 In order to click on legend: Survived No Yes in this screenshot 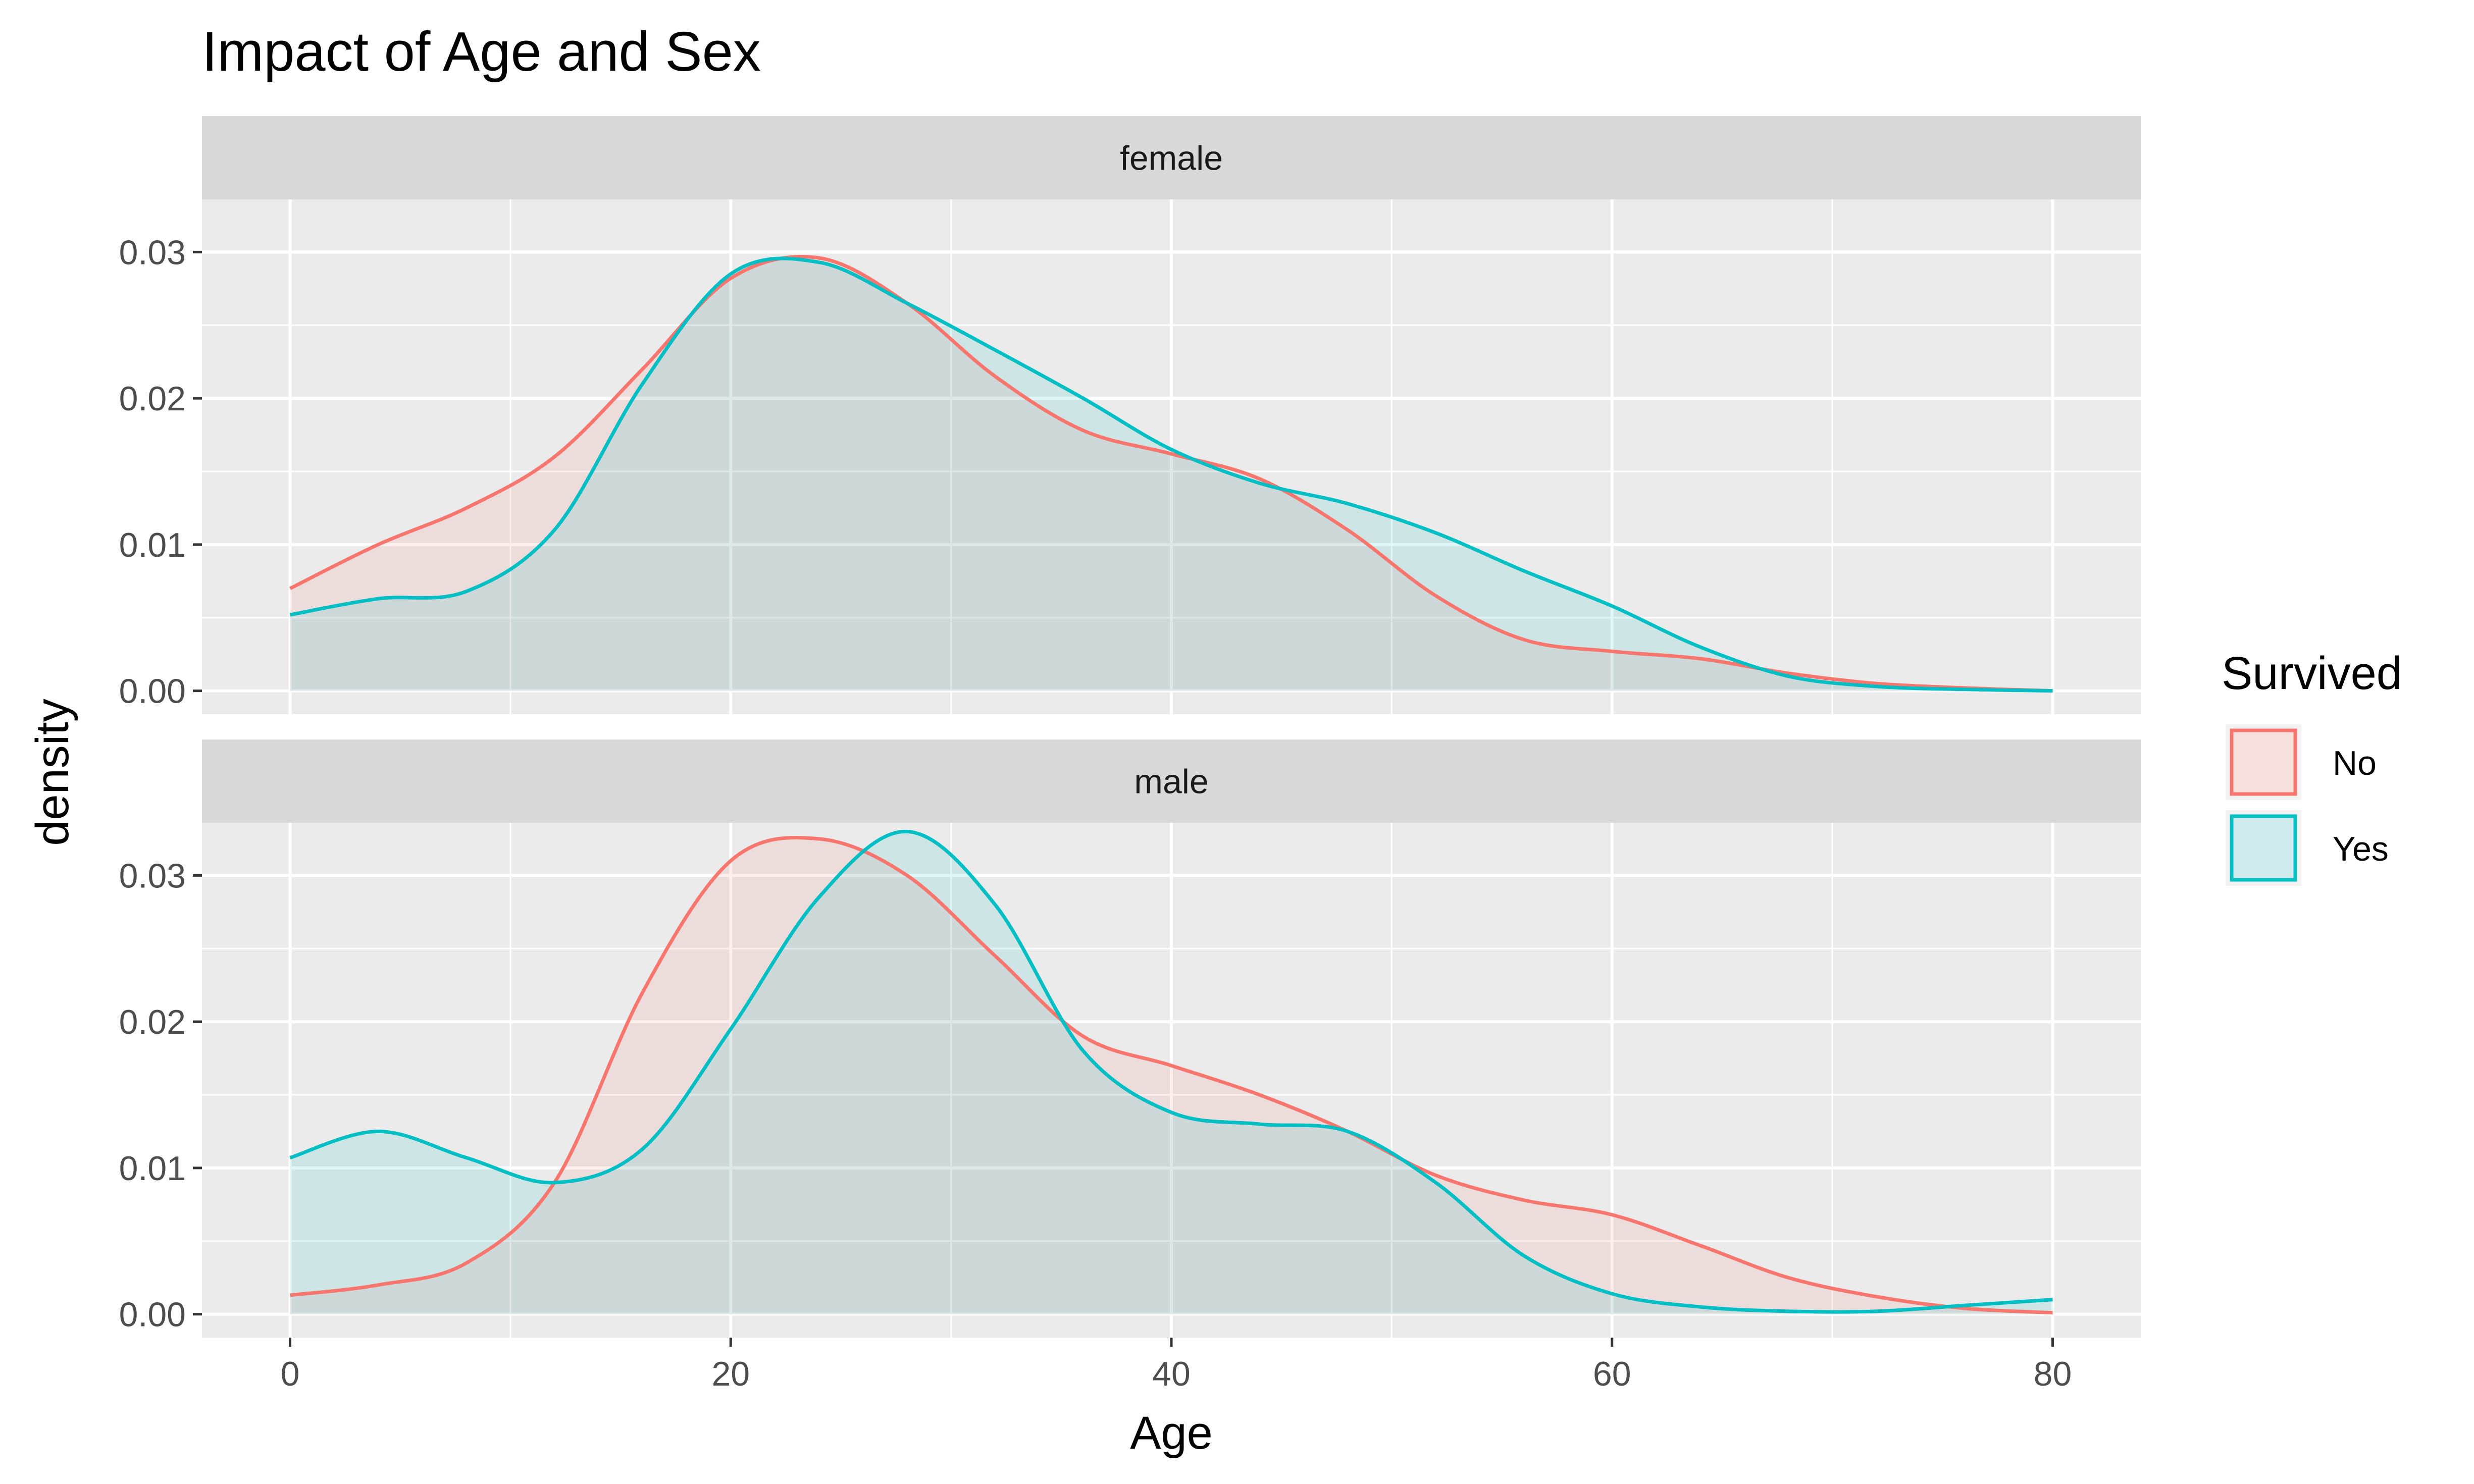, I will do `click(2312, 767)`.